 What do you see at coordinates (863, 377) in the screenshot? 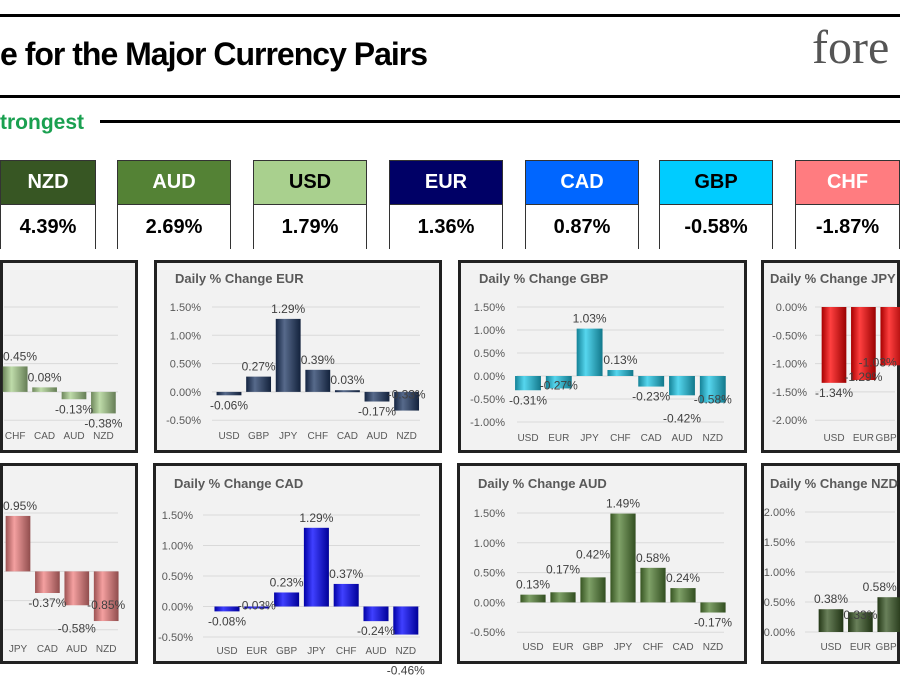
I see `data-label: -1.29%` at bounding box center [863, 377].